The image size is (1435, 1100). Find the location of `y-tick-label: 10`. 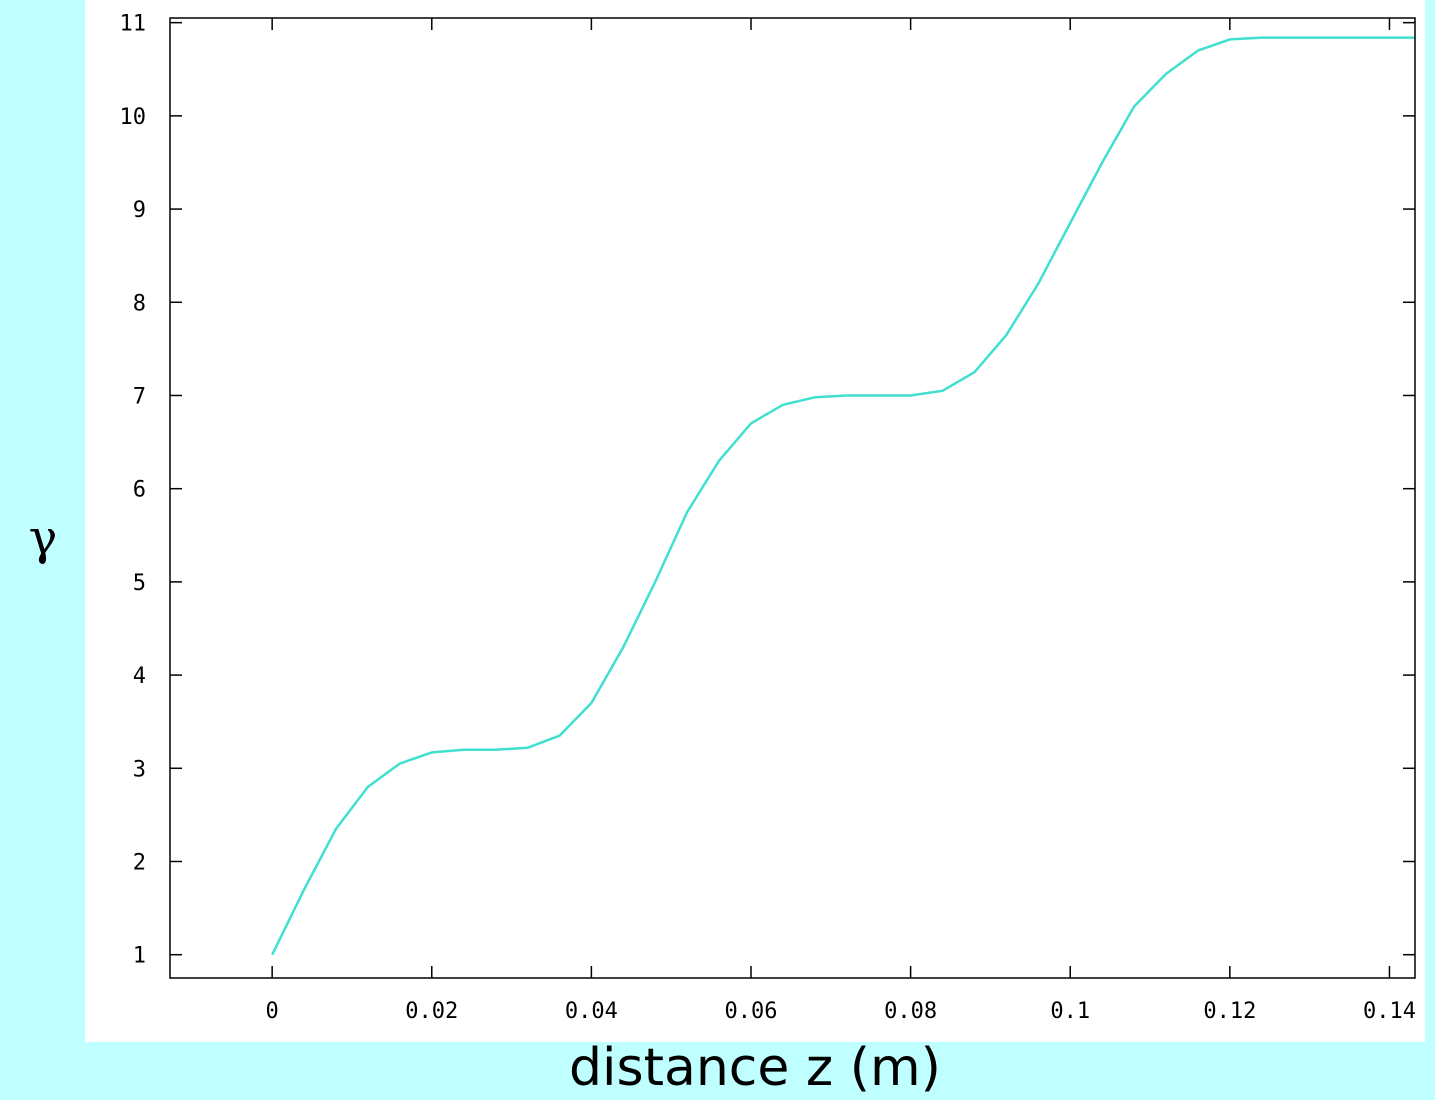

y-tick-label: 10 is located at coordinates (133, 117).